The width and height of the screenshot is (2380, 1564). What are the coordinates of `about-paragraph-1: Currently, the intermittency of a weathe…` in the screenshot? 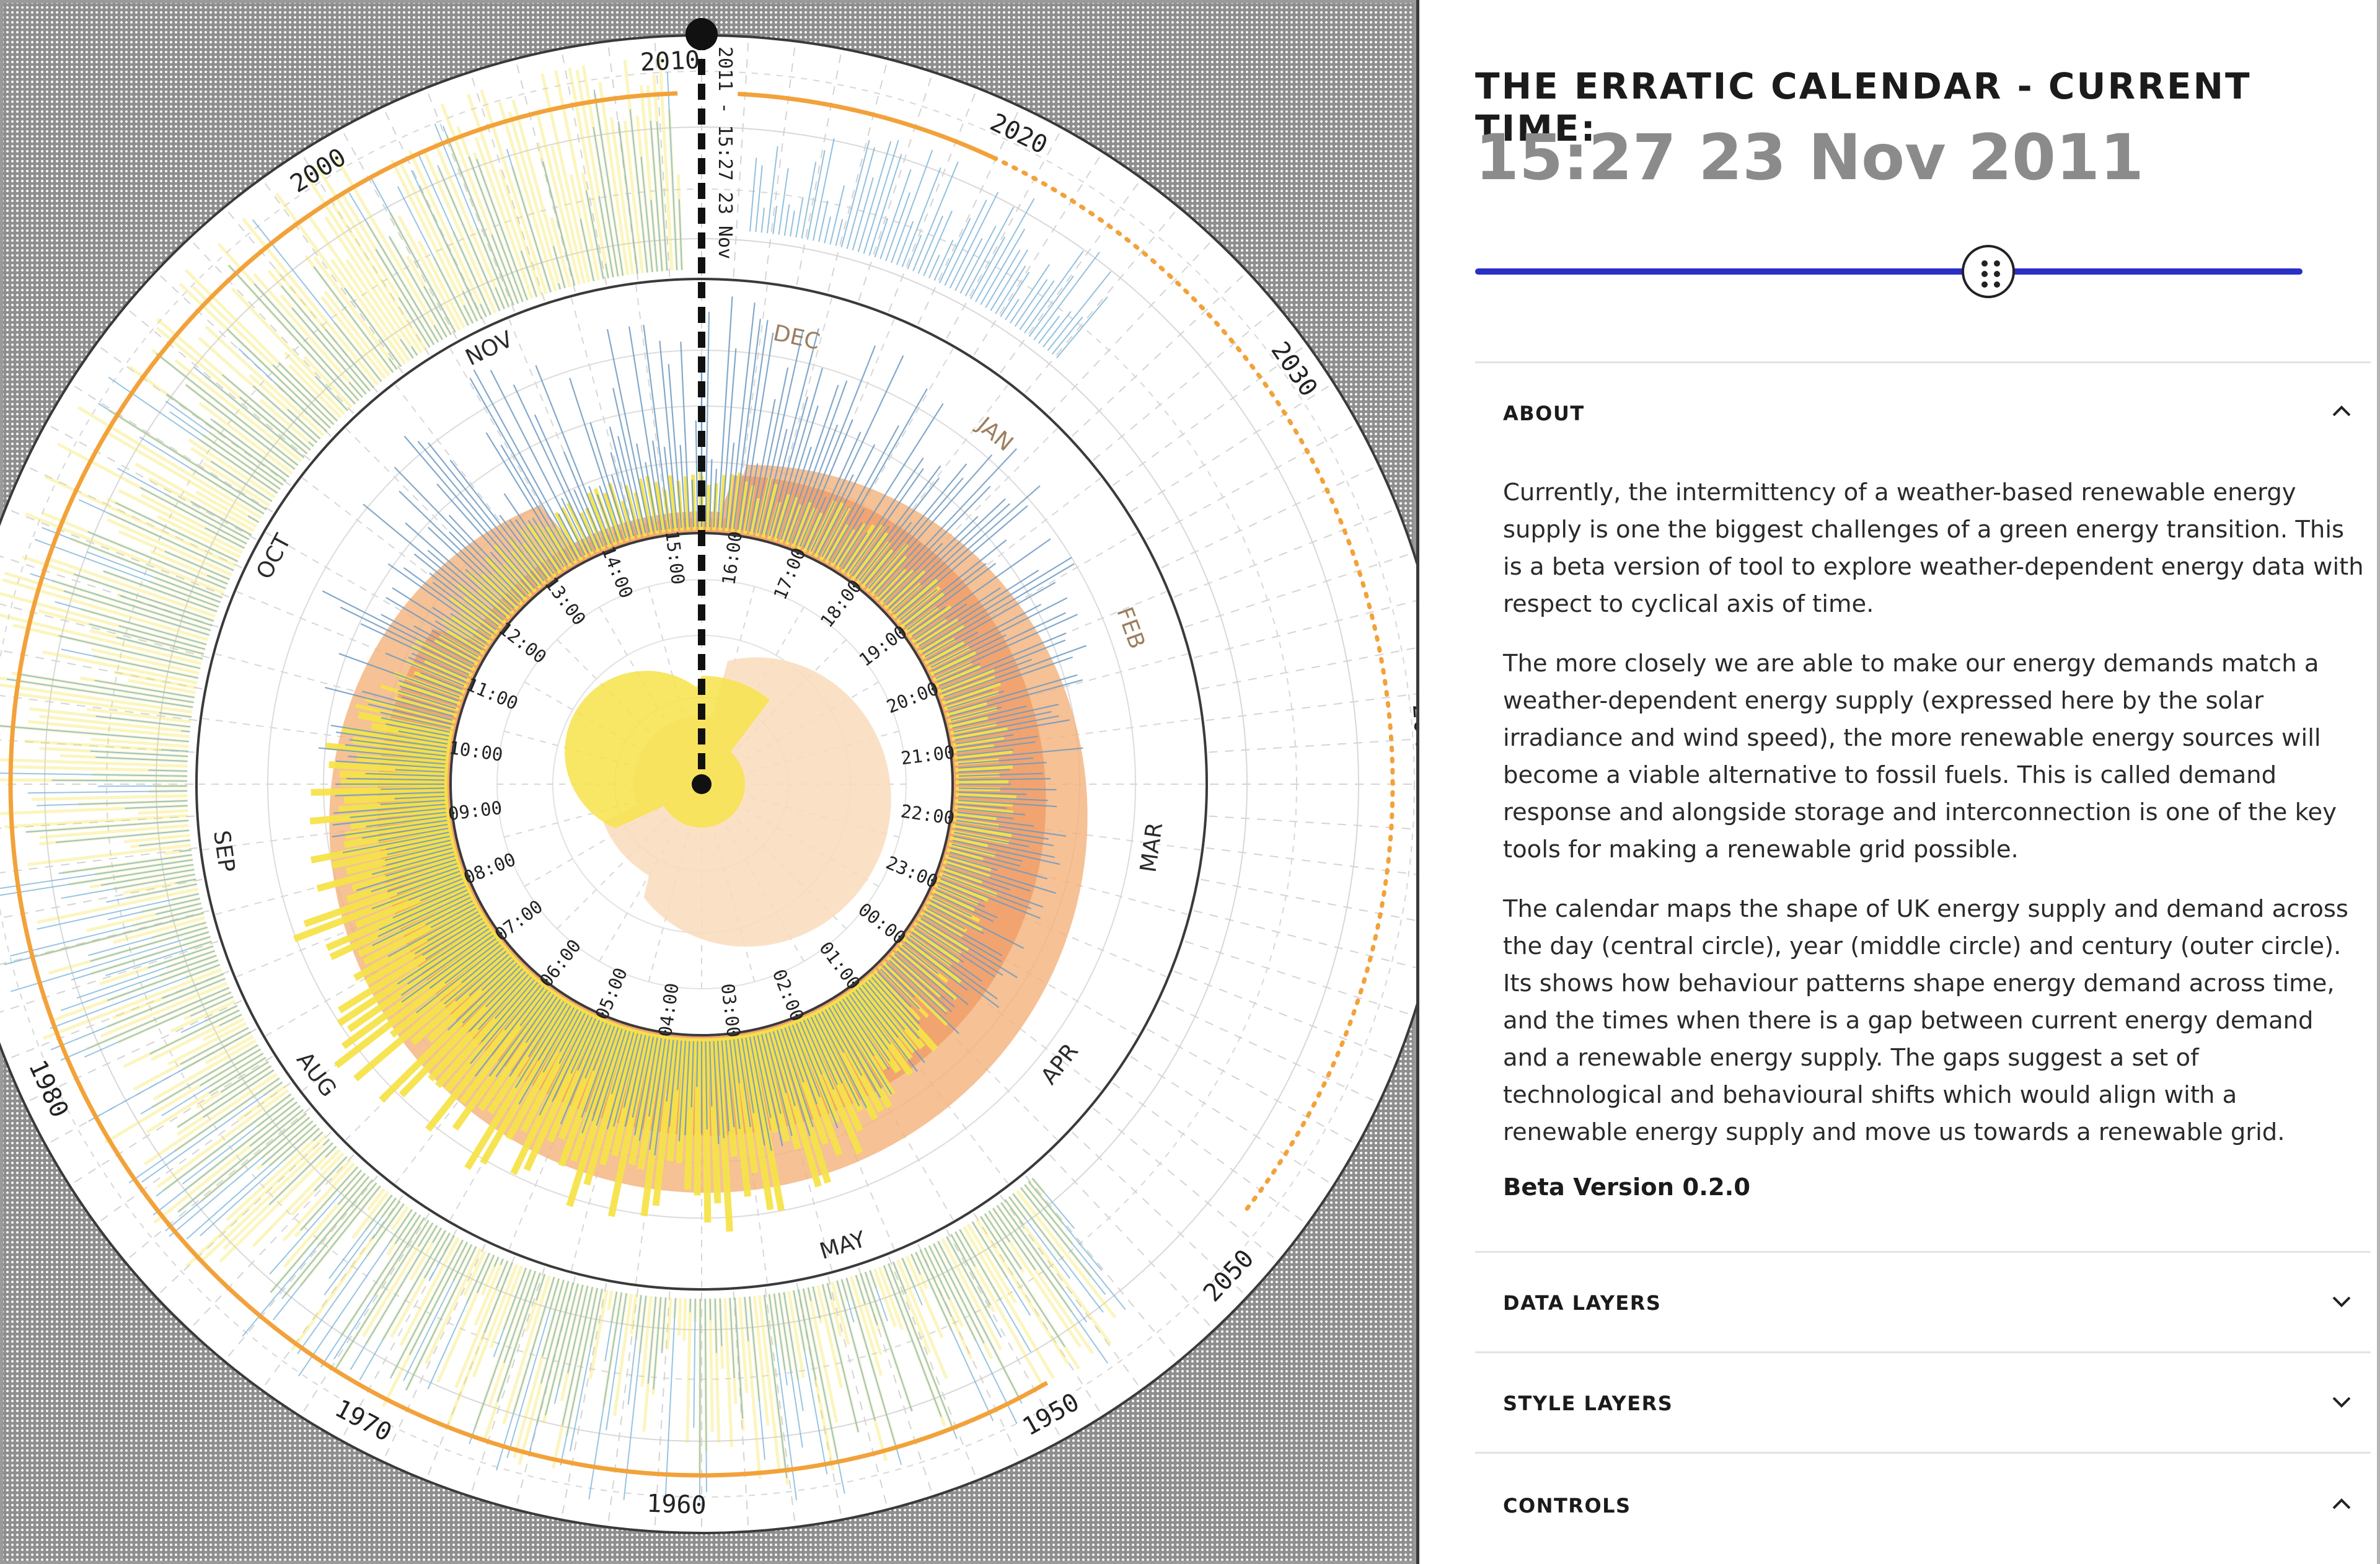 It's located at (1933, 548).